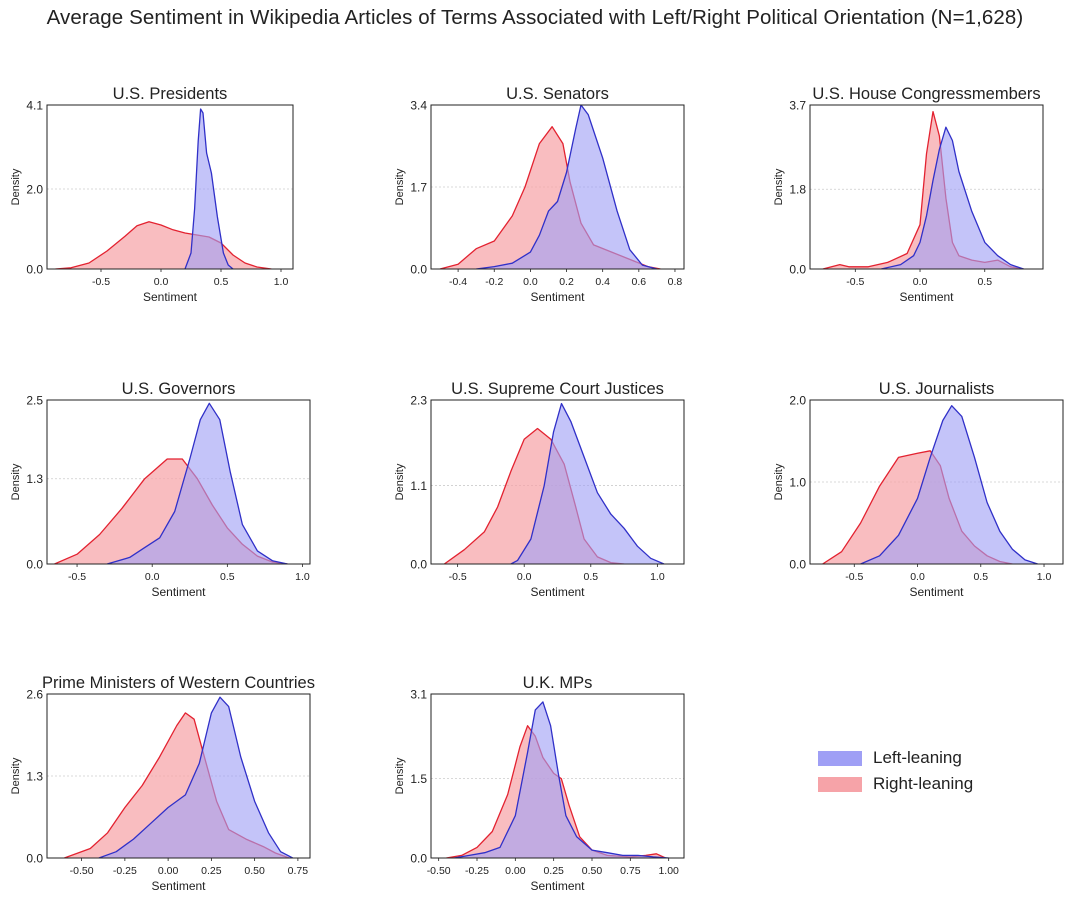 The height and width of the screenshot is (902, 1070). I want to click on x-tick-label: 0.50, so click(592, 871).